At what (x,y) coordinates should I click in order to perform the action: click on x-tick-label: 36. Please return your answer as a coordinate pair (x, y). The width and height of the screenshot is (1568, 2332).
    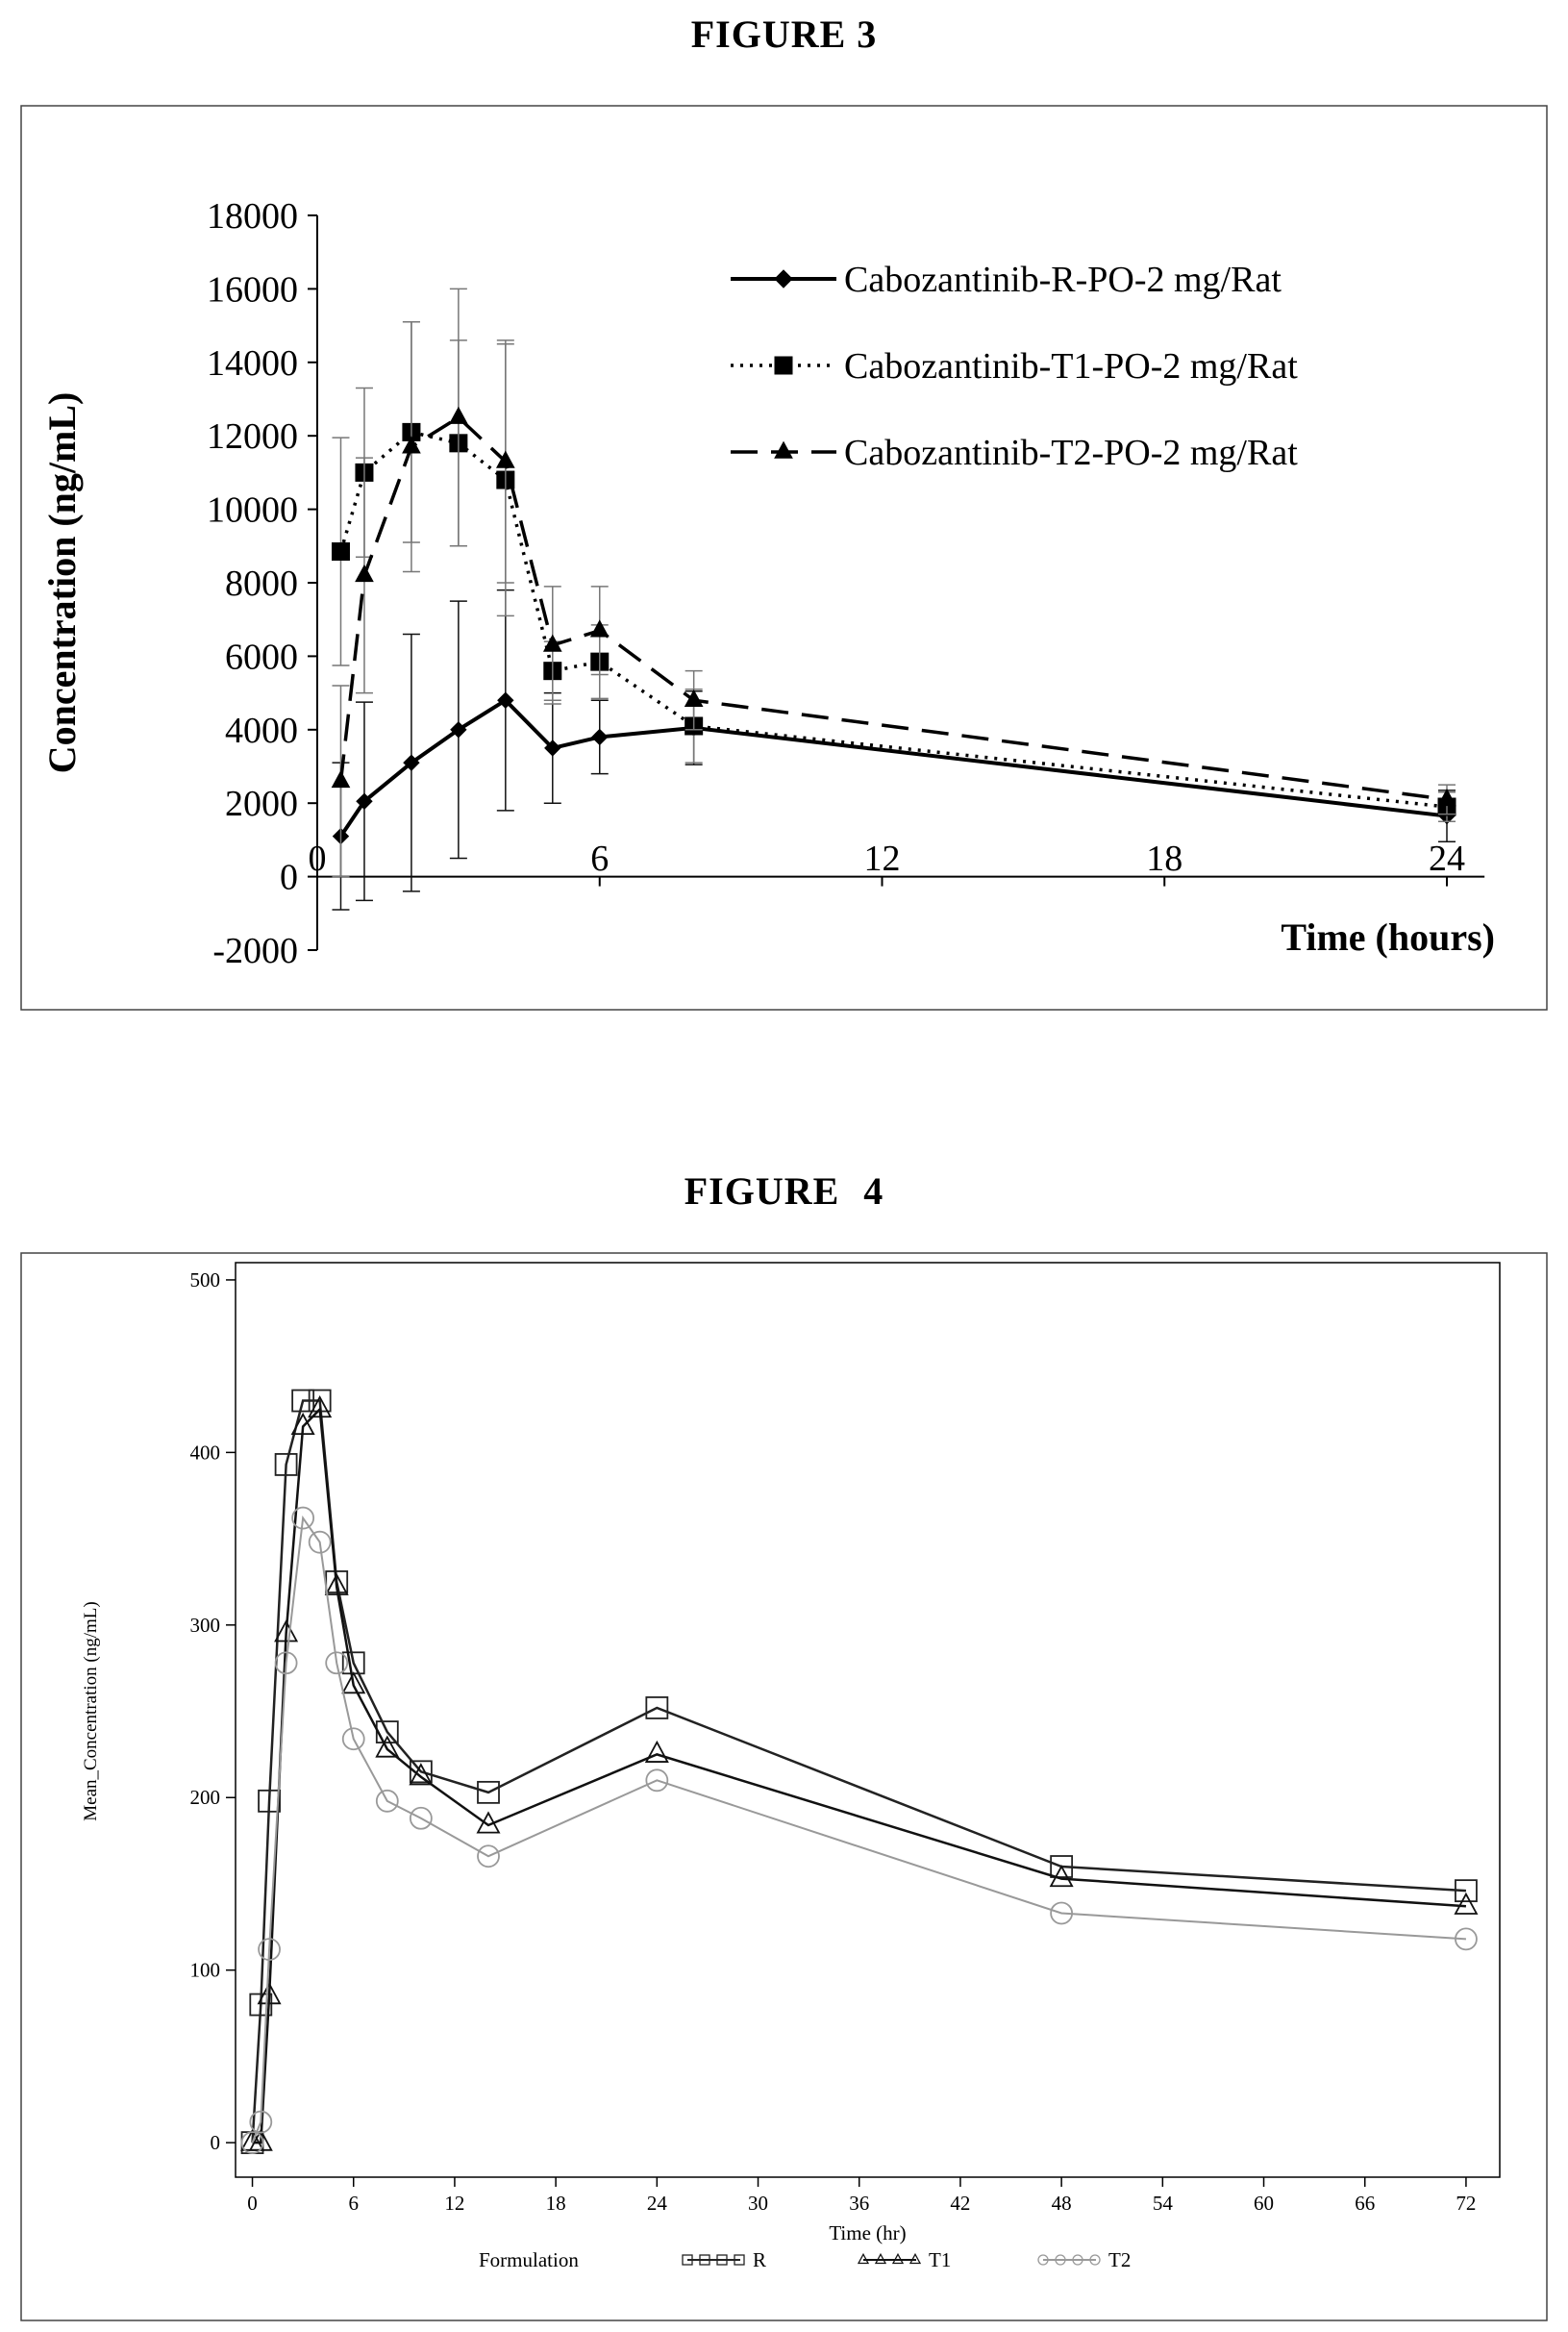
    Looking at the image, I should click on (859, 2204).